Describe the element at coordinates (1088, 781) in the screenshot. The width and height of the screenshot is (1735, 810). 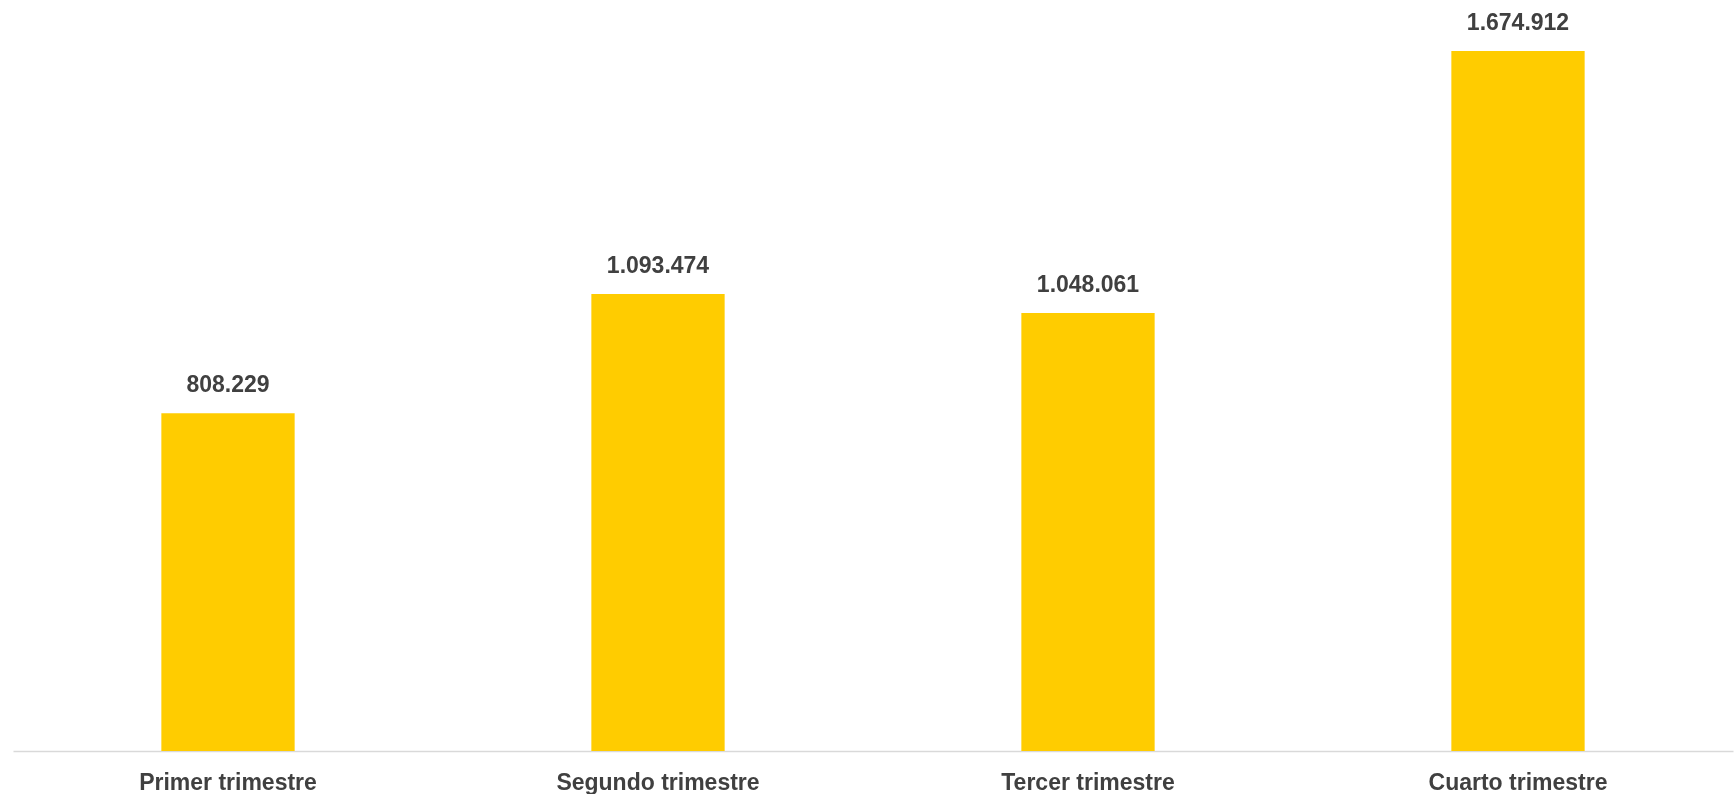
I see `x-tick-label: Tercer trimestre` at that location.